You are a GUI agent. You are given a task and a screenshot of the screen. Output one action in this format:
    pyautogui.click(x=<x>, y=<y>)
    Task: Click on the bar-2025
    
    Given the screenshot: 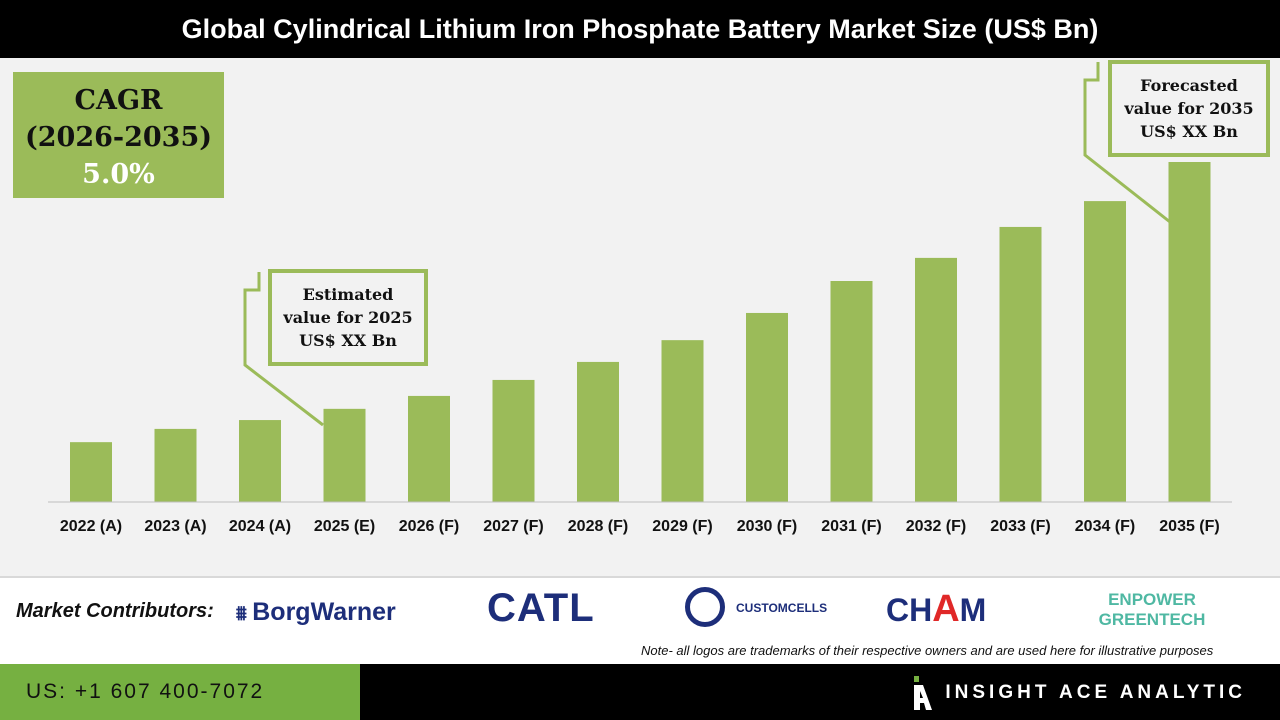 What is the action you would take?
    pyautogui.click(x=344, y=455)
    